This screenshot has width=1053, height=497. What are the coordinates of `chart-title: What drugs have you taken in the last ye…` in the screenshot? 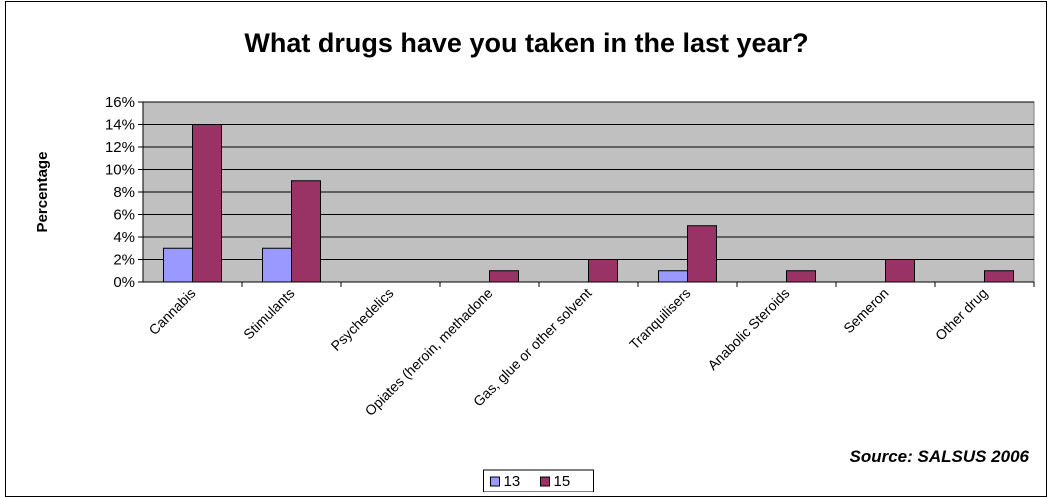 It's located at (526, 43).